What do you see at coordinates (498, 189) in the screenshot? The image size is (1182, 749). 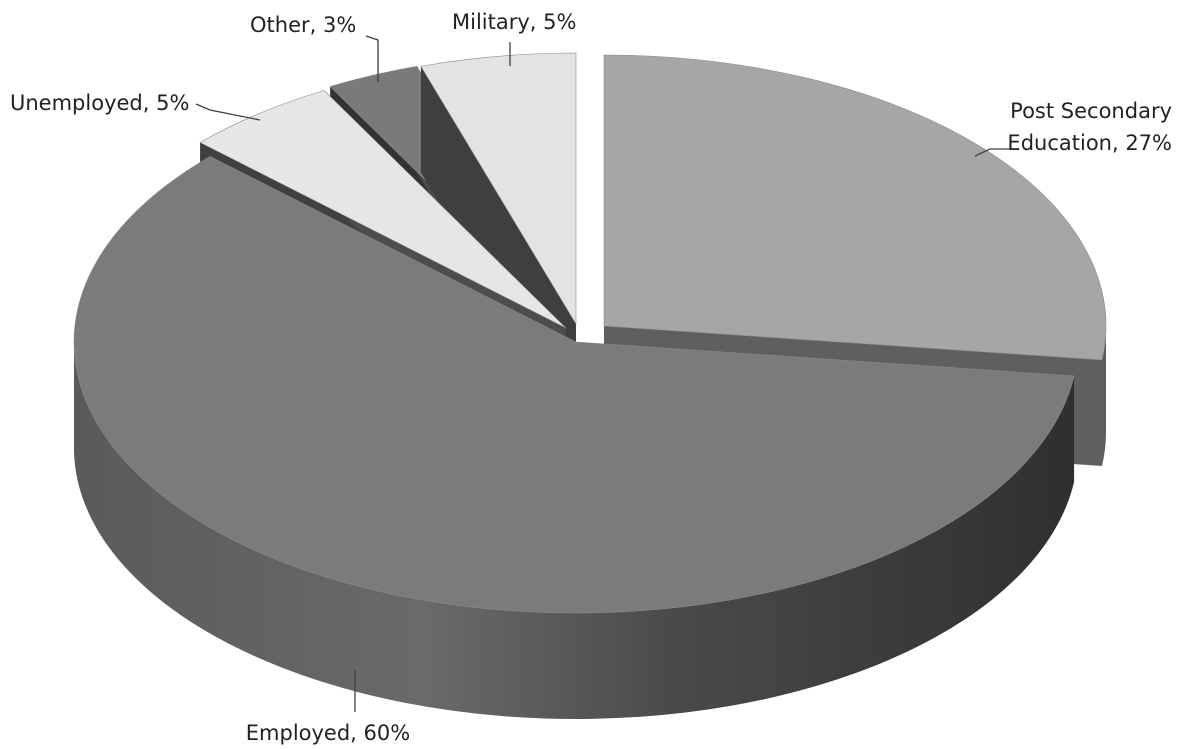 I see `pie-slice-military-top` at bounding box center [498, 189].